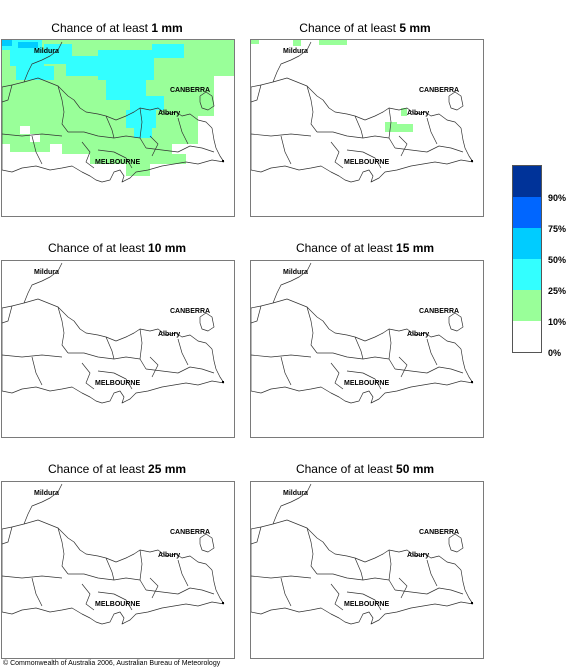 This screenshot has width=570, height=671. Describe the element at coordinates (557, 198) in the screenshot. I see `legend-tick-90: 90%` at that location.